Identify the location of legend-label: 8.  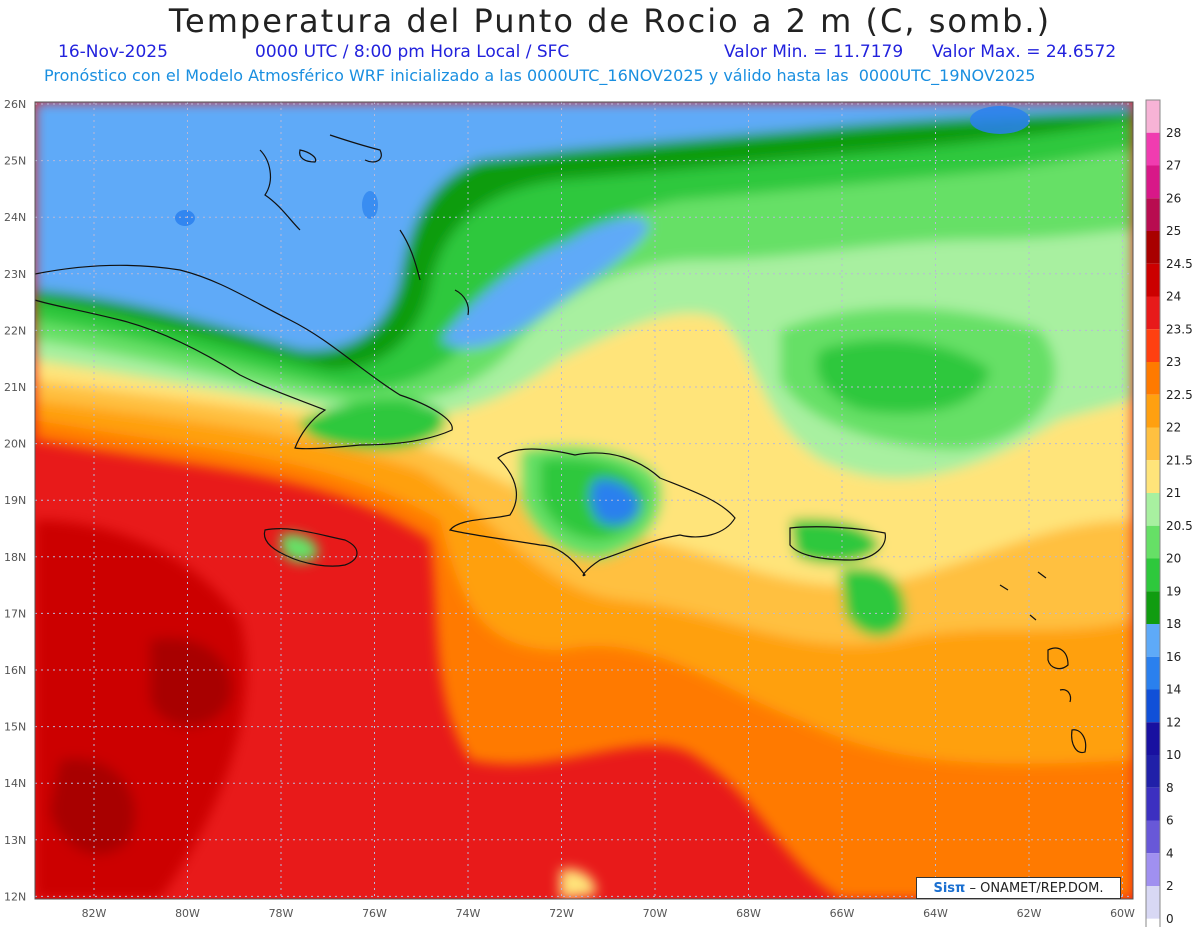
(1170, 788).